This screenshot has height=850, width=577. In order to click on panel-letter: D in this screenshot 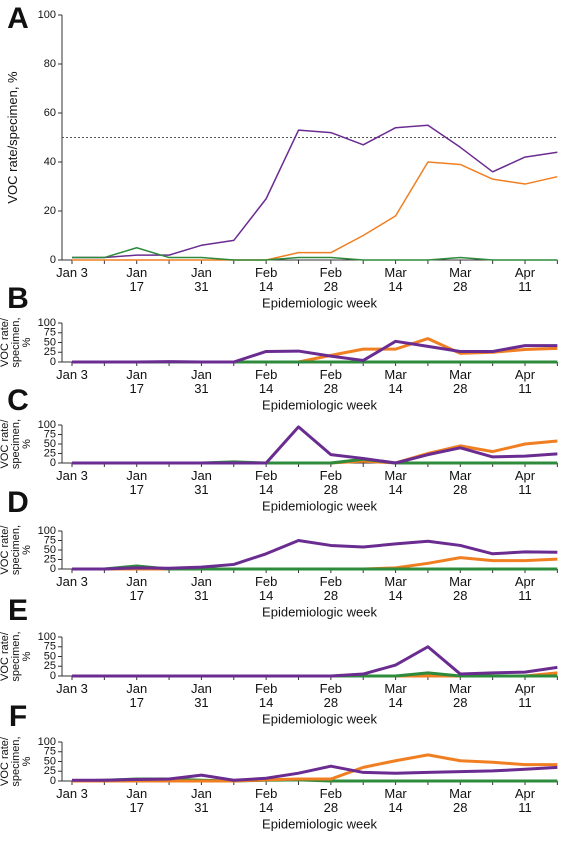, I will do `click(18, 502)`.